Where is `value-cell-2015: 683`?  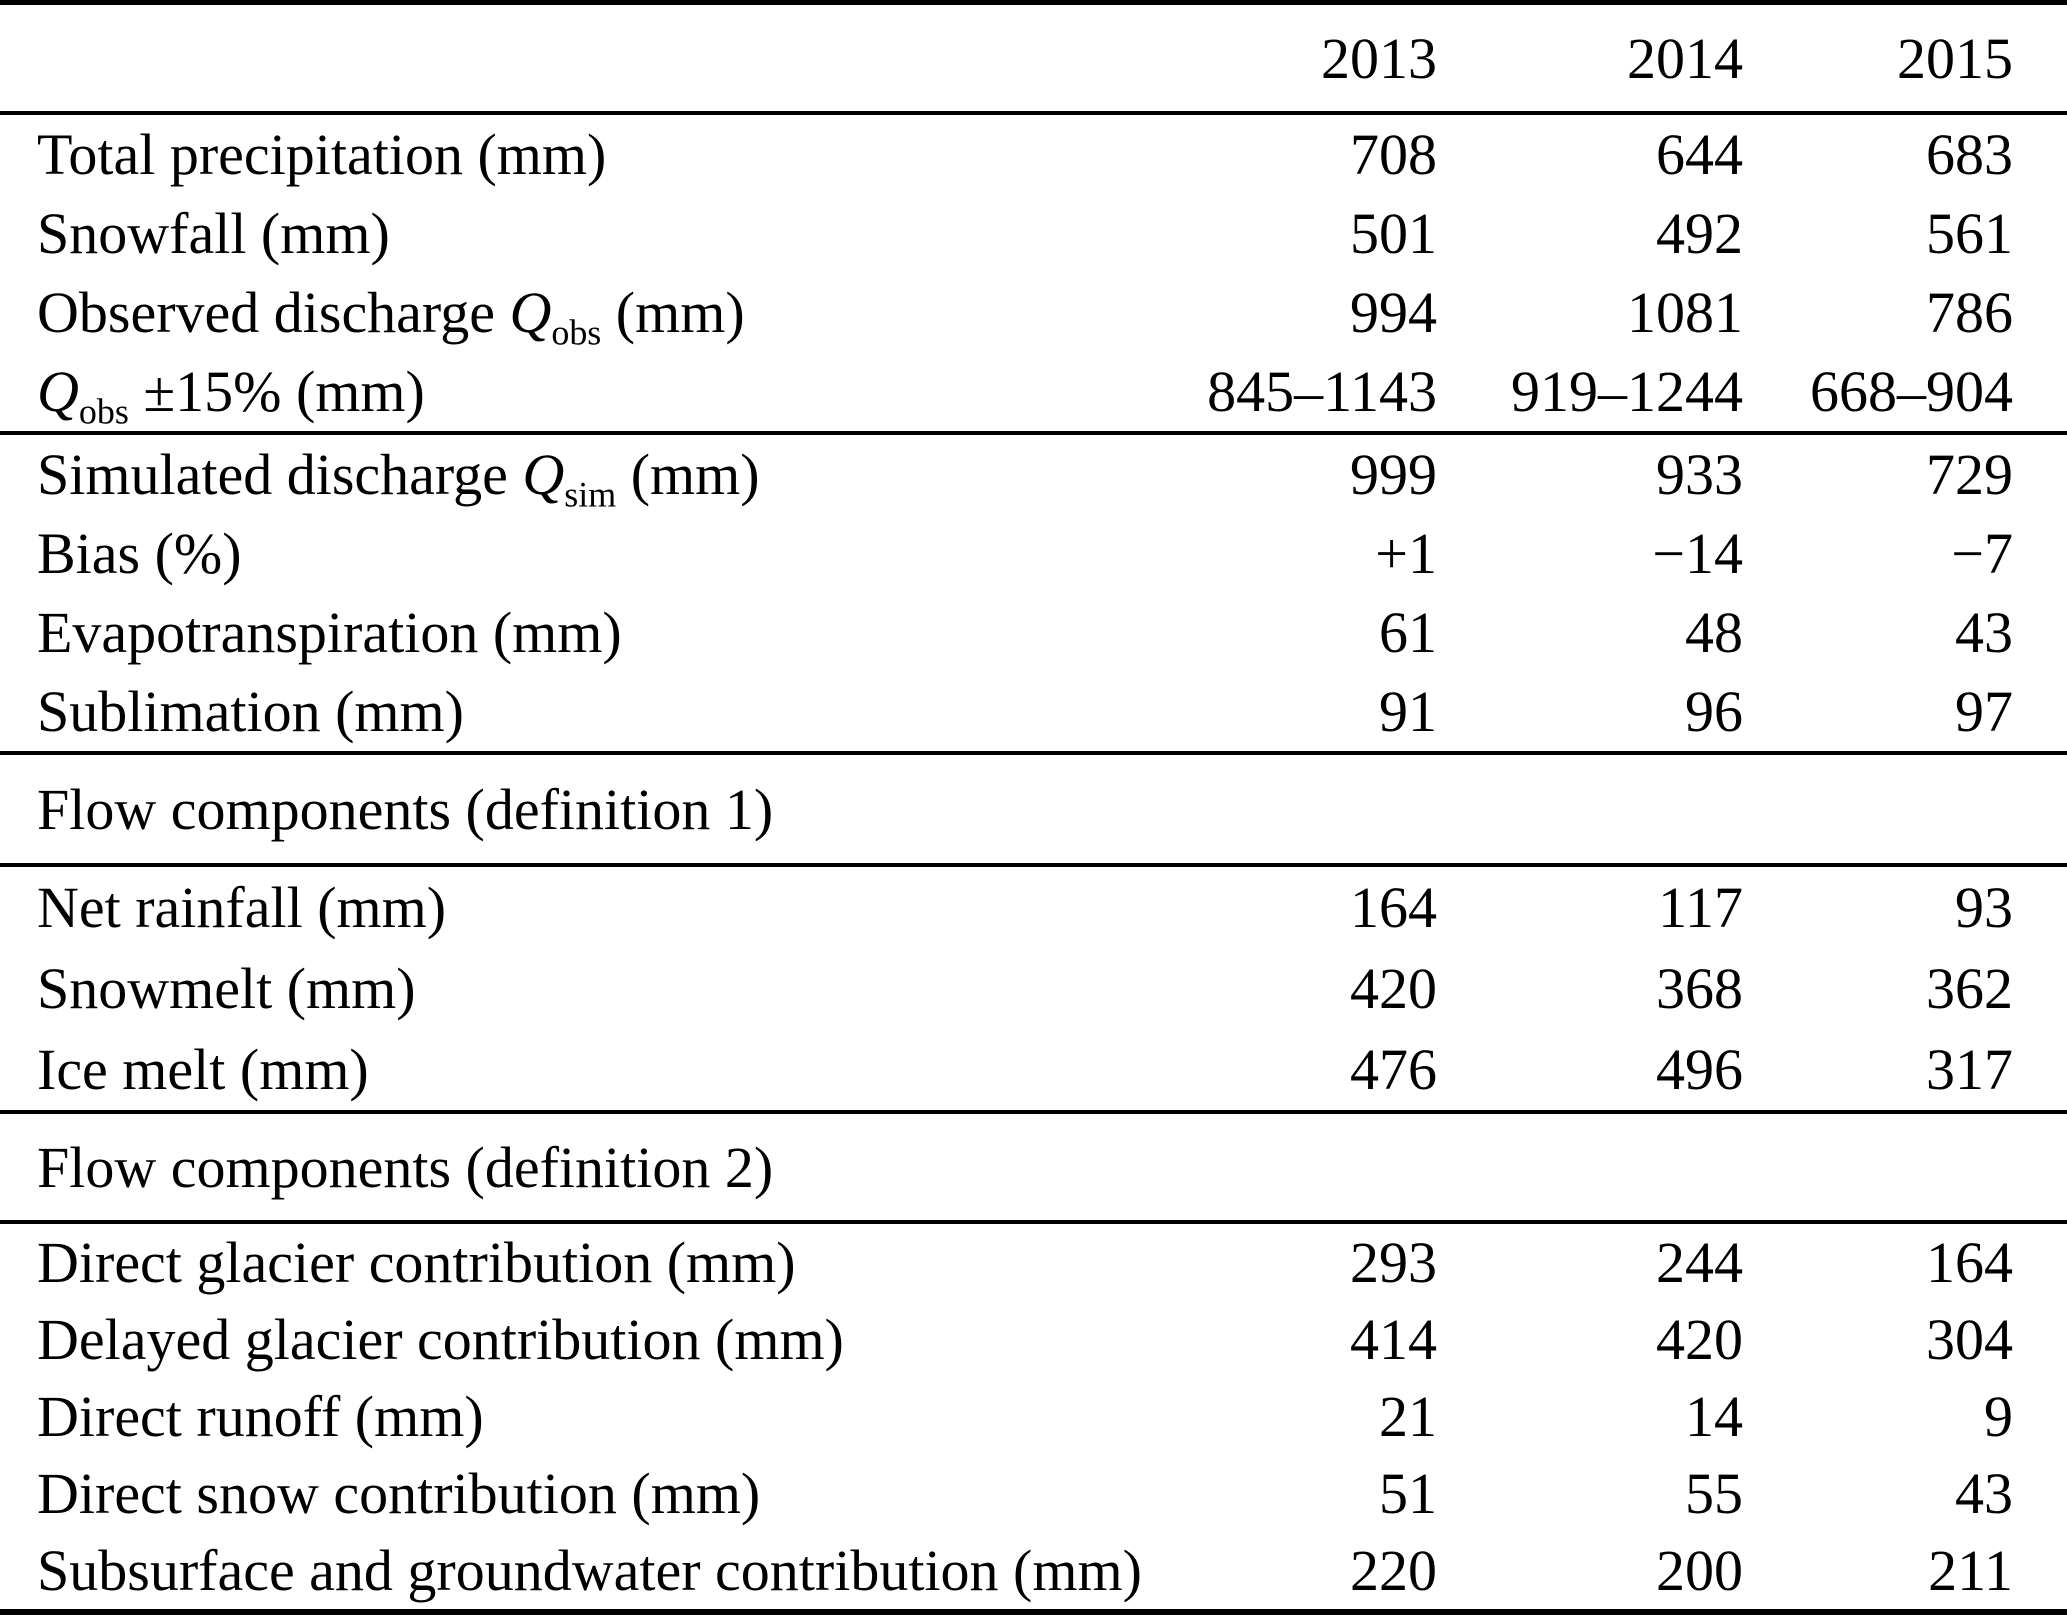 value-cell-2015: 683 is located at coordinates (1969, 154).